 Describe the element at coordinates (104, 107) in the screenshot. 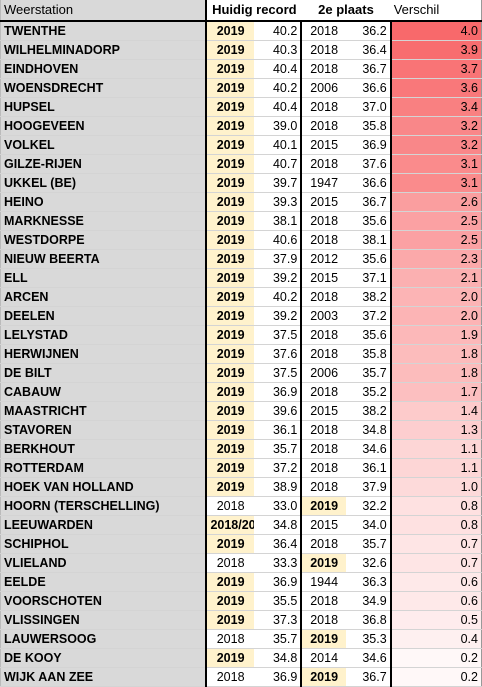

I see `station-cell: HUPSEL` at that location.